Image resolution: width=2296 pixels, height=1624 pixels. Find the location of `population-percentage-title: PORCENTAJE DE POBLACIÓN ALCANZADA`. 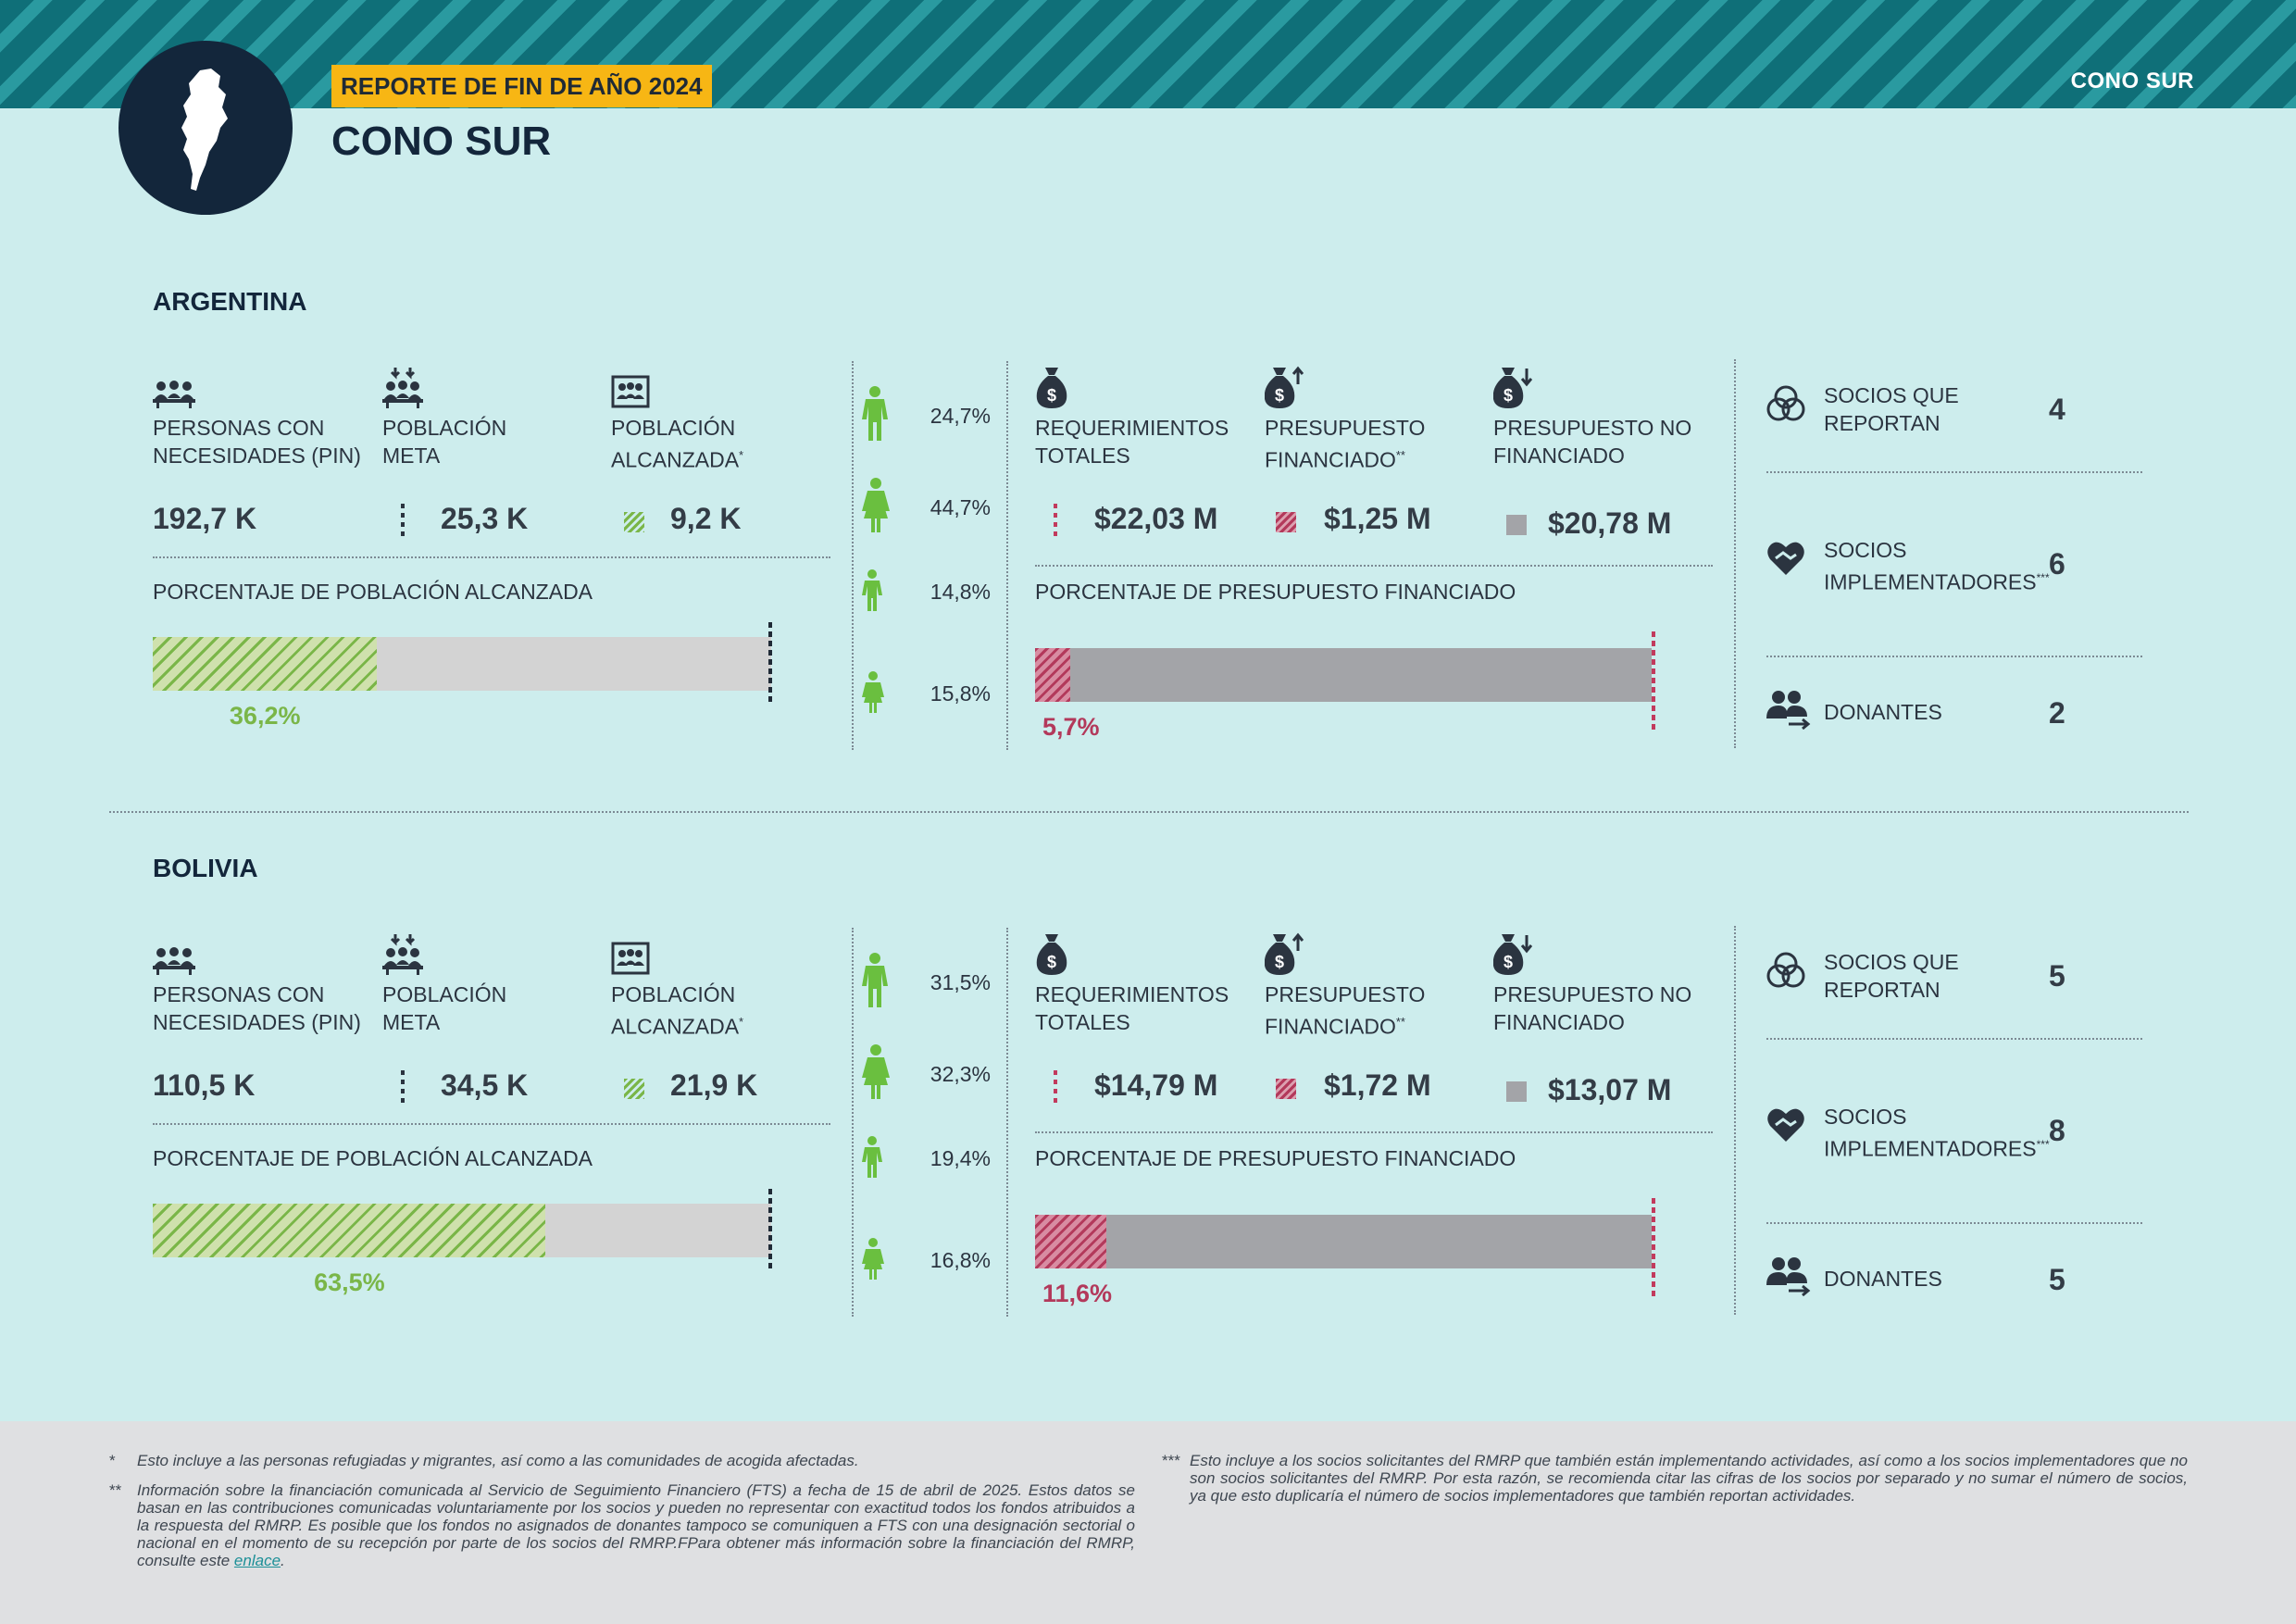

population-percentage-title: PORCENTAJE DE POBLACIÓN ALCANZADA is located at coordinates (373, 592).